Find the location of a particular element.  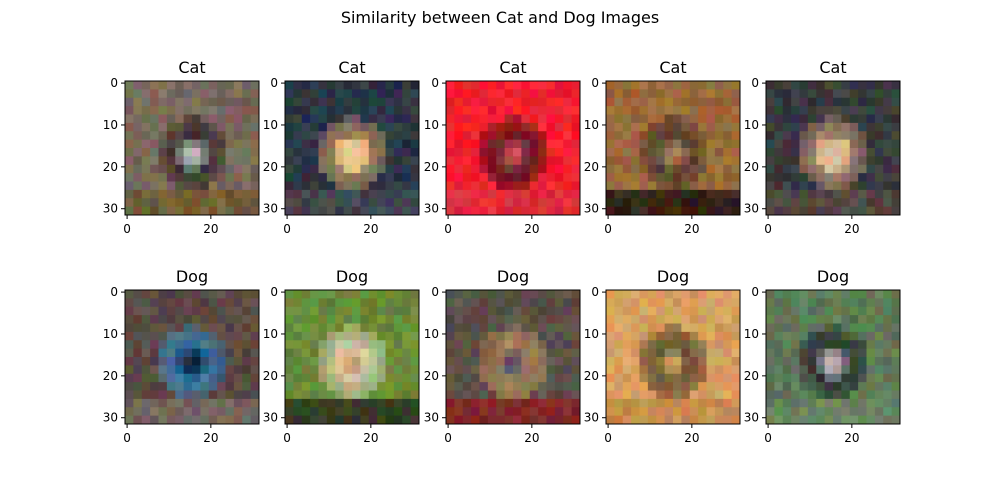

y-tick-label: 10 is located at coordinates (431, 334).